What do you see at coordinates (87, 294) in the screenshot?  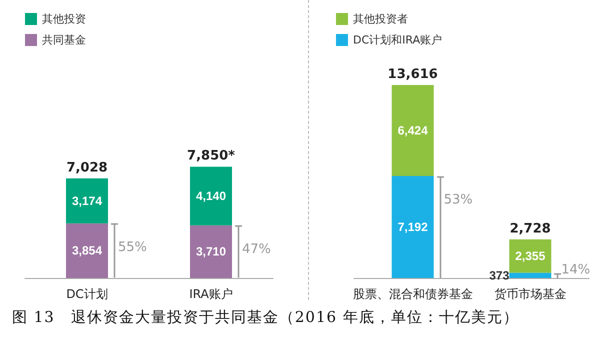 I see `x-tick-label: DC计划` at bounding box center [87, 294].